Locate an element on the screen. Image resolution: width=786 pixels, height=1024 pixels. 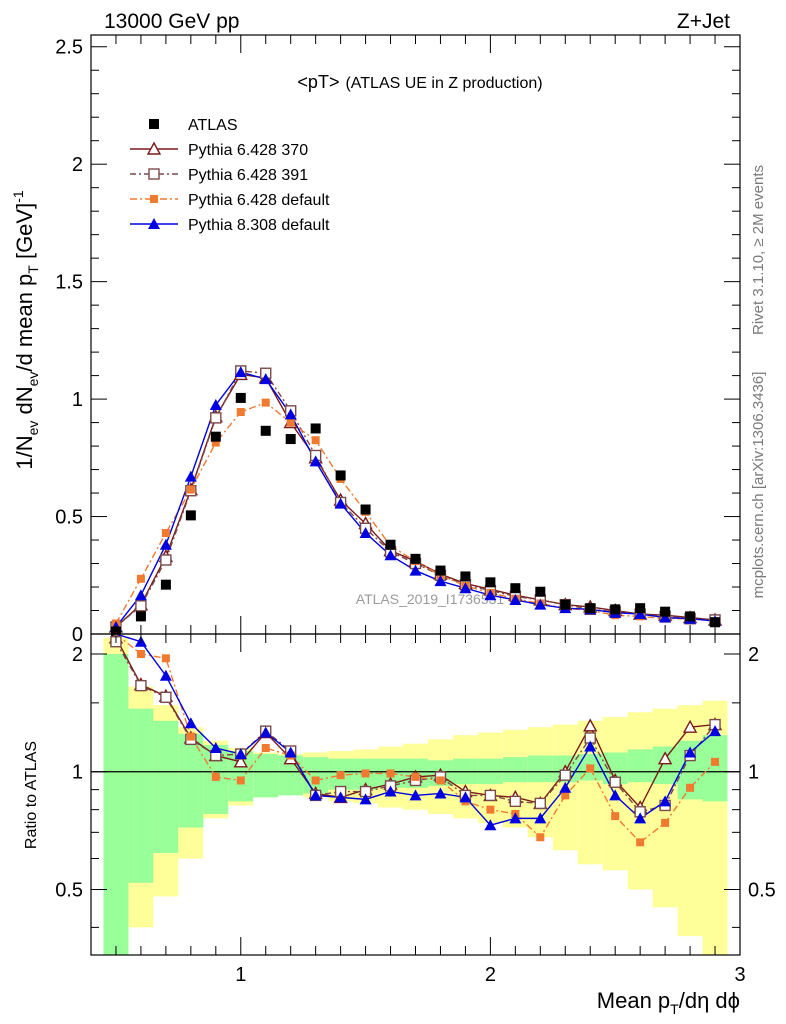
header-right-label: Z+Jet is located at coordinates (703, 21).